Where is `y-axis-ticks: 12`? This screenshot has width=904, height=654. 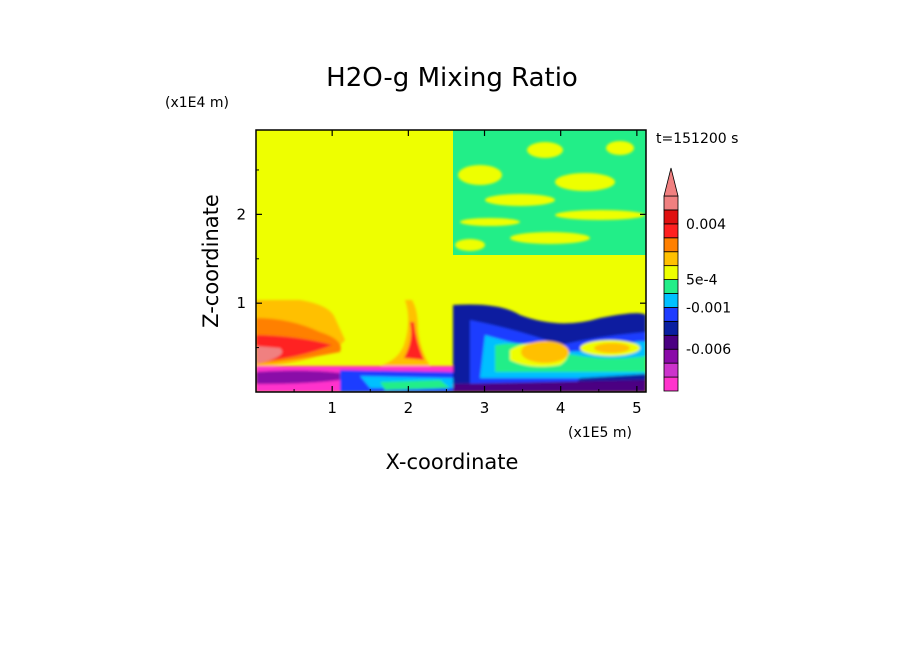 y-axis-ticks: 12 is located at coordinates (441, 259).